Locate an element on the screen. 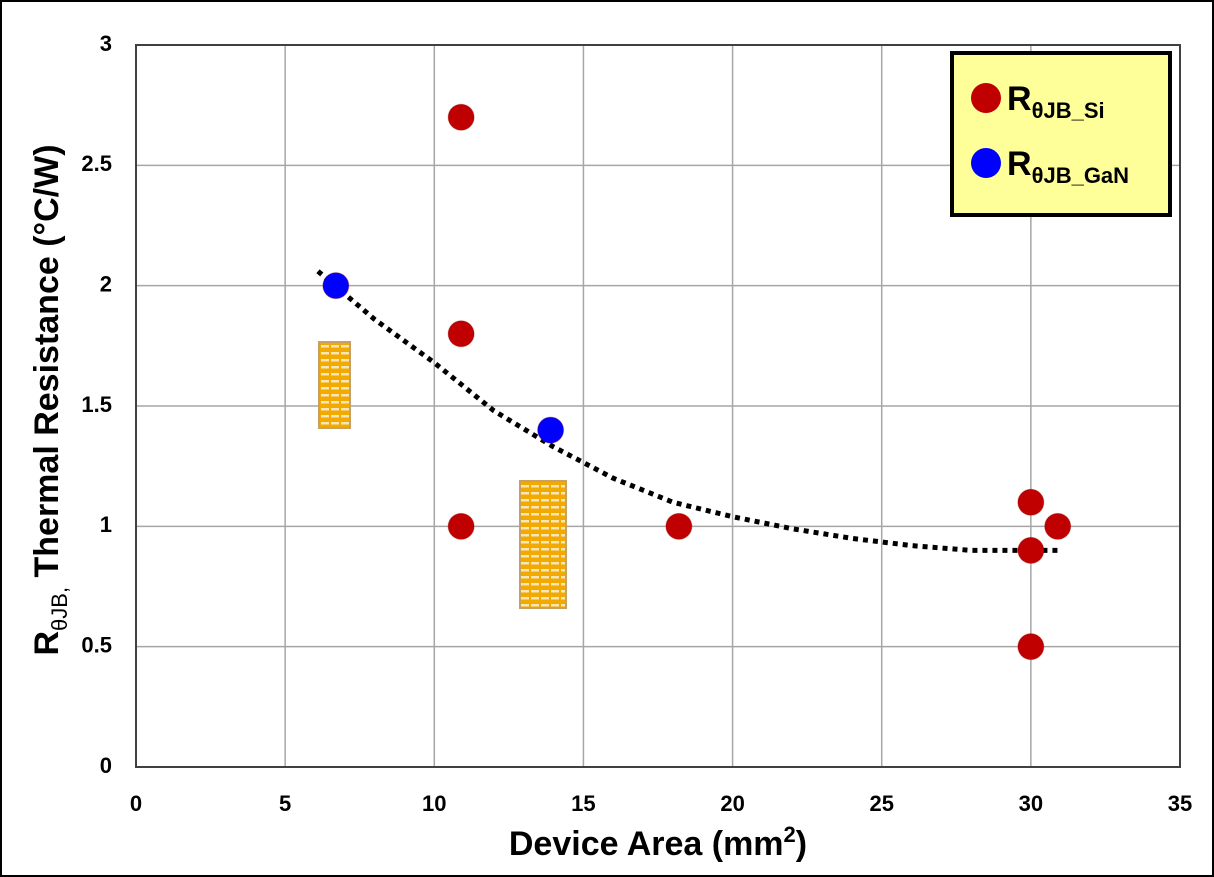  x-label-sup: 2 is located at coordinates (790, 834).